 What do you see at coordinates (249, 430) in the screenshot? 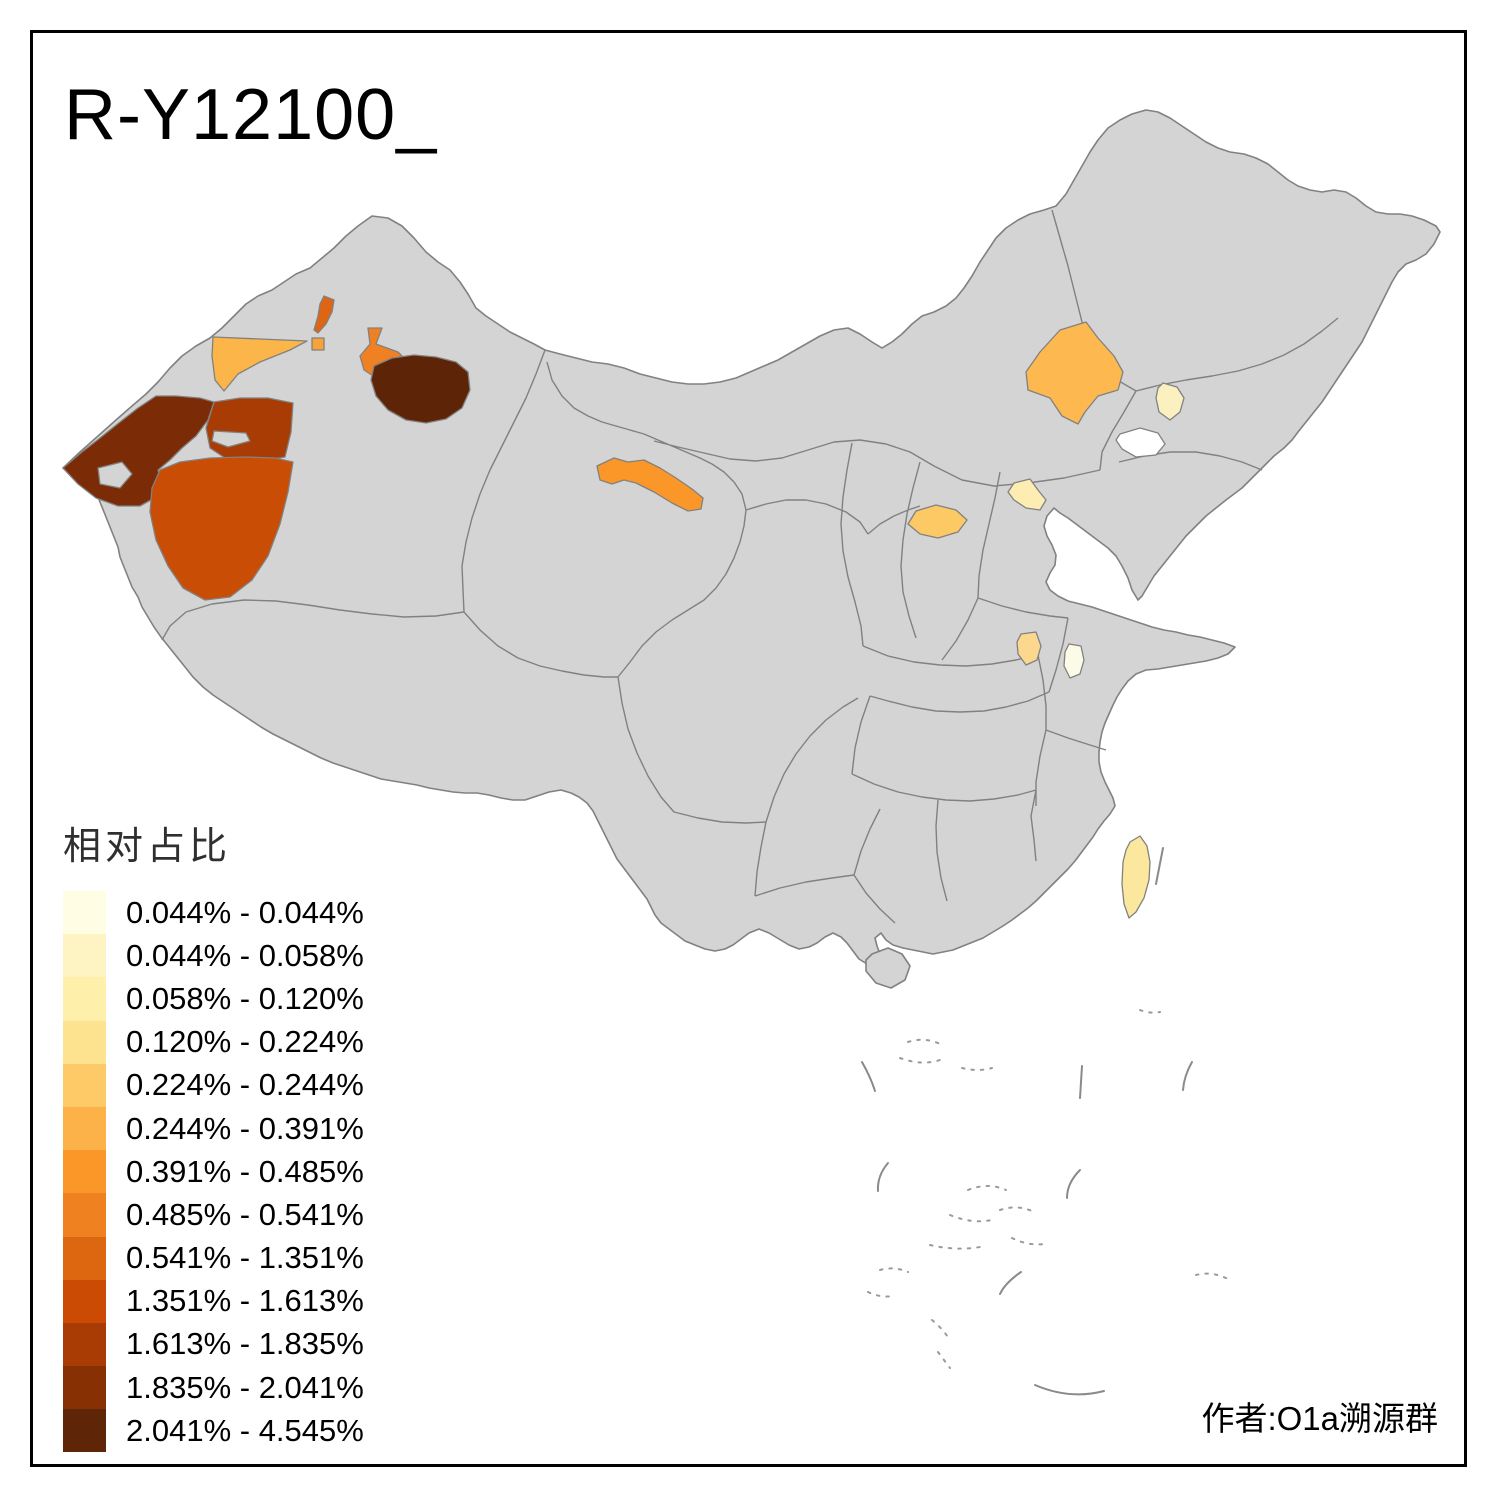
I see `region-aksu-band` at bounding box center [249, 430].